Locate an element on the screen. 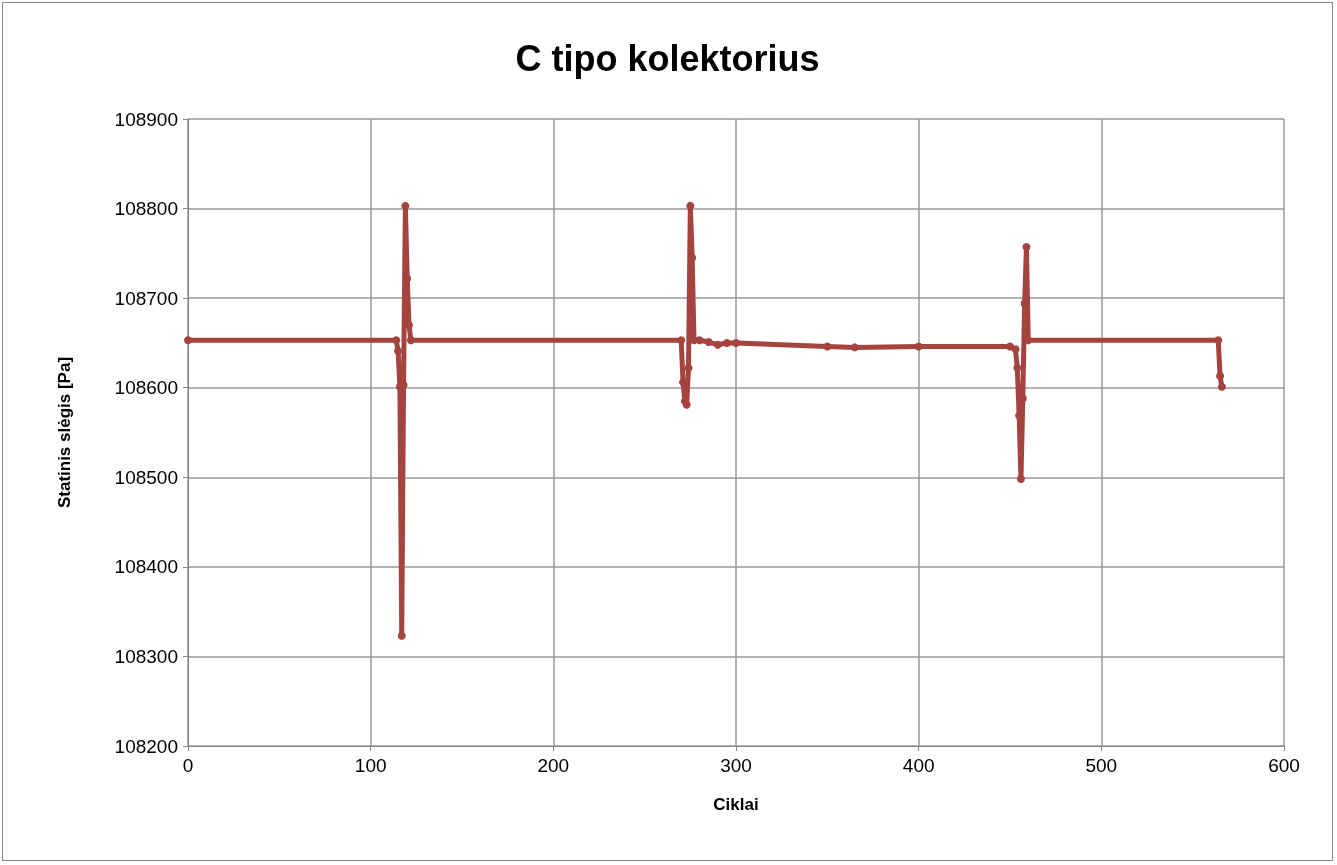 This screenshot has width=1337, height=865. y-tick-label: 108500 is located at coordinates (146, 477).